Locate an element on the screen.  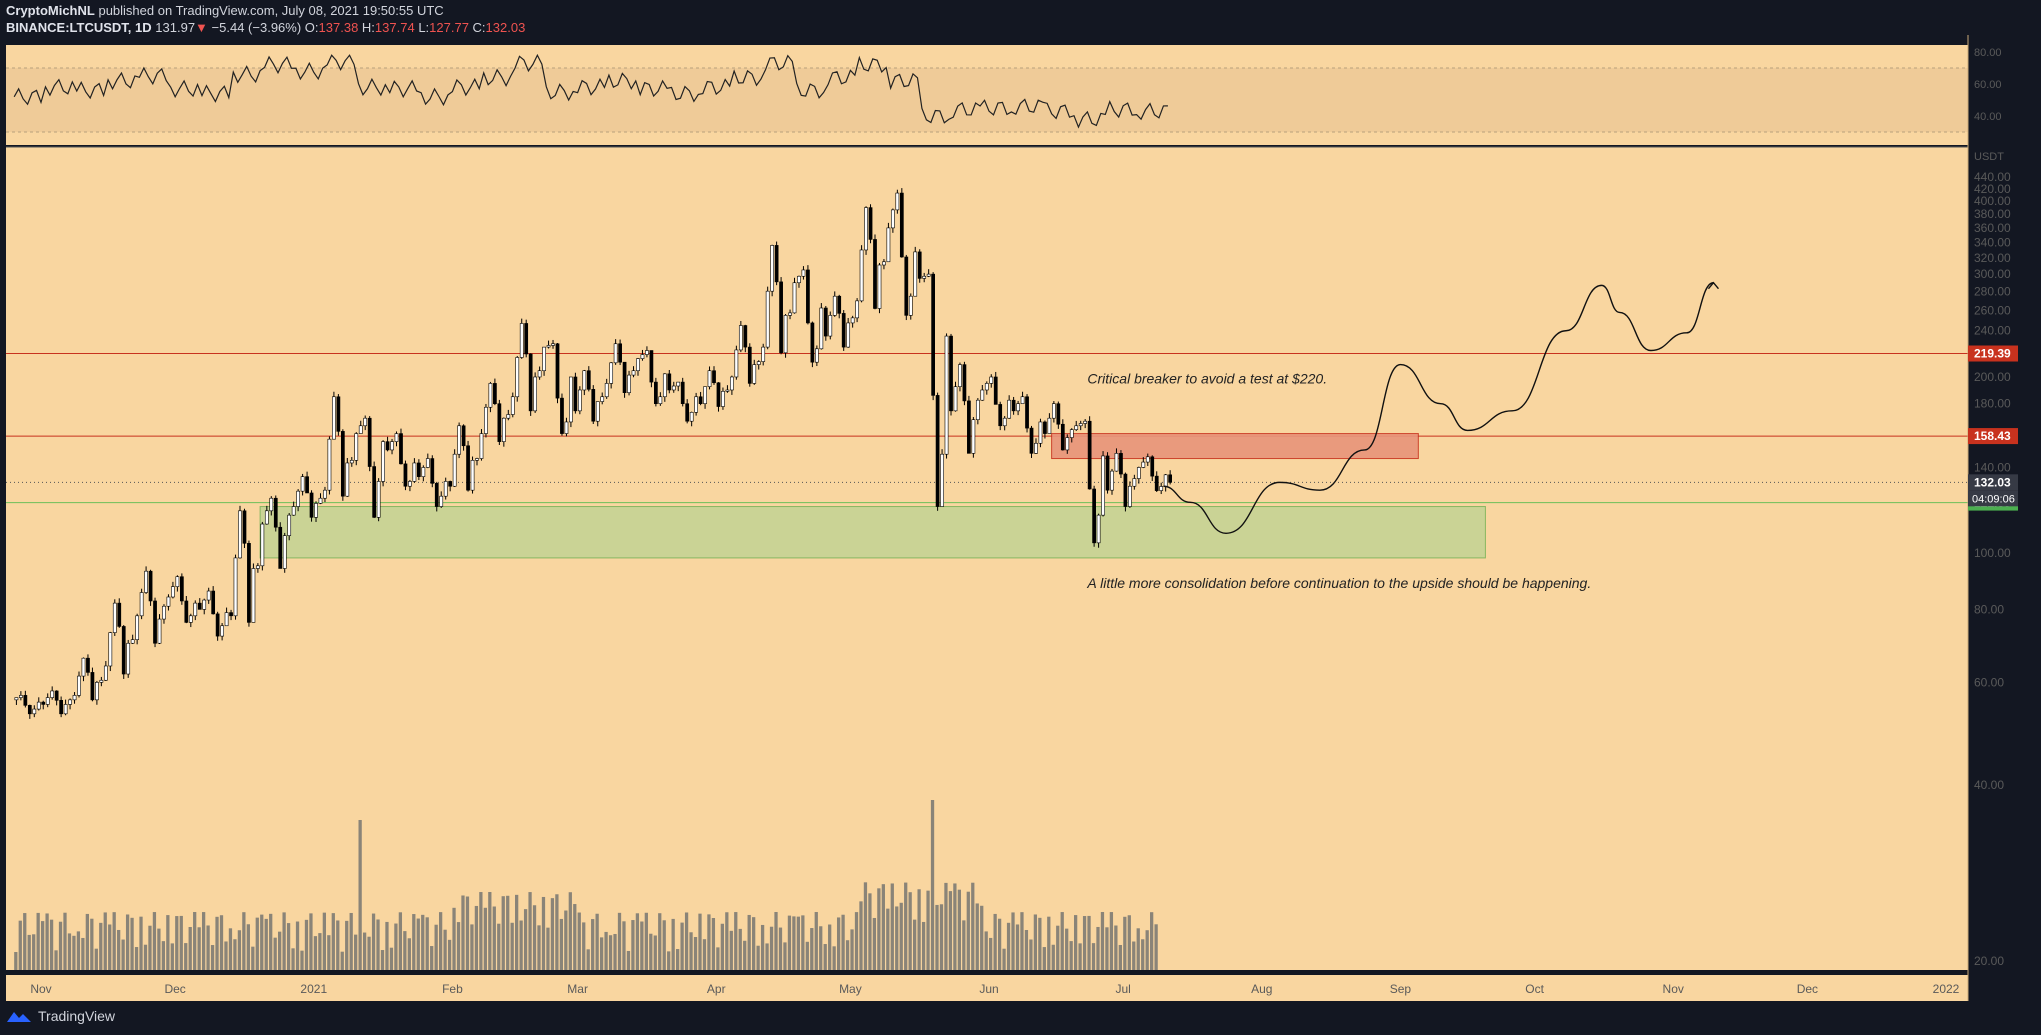
high-value: 137.74 is located at coordinates (394, 27).